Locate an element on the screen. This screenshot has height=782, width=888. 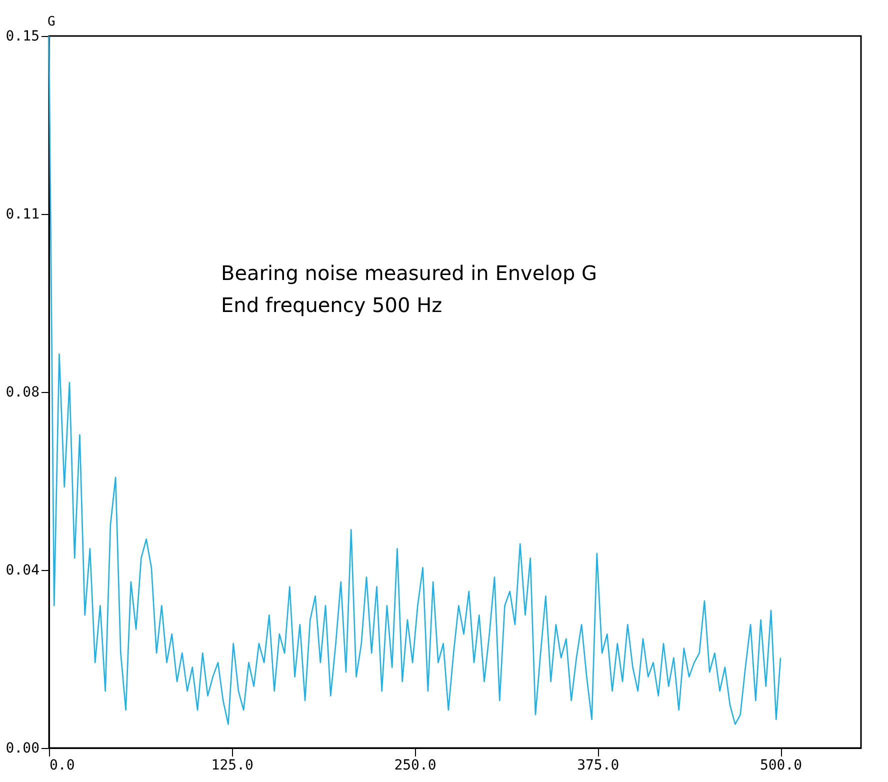
annotation: End frequency 500 Hz is located at coordinates (331, 305).